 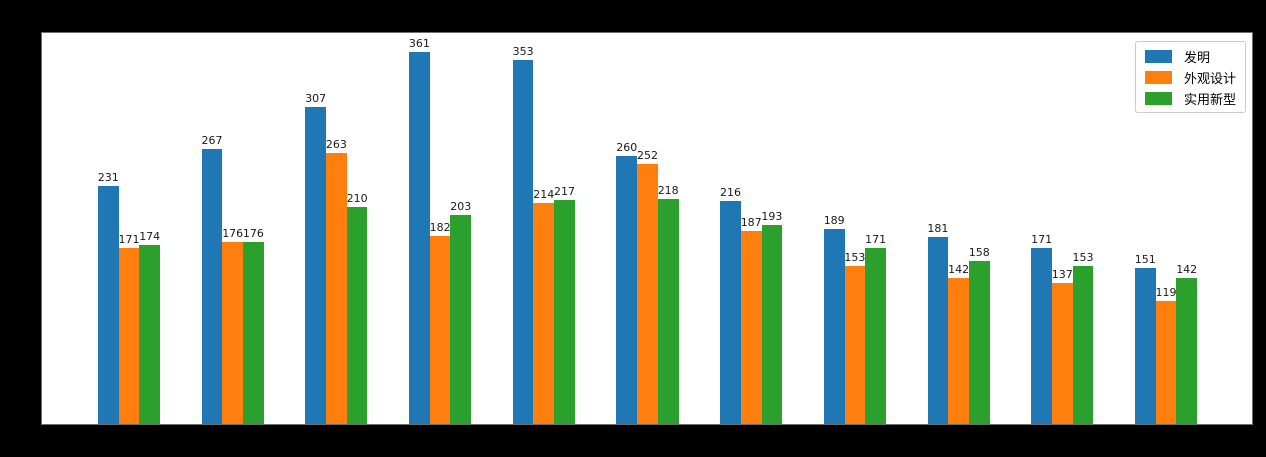 What do you see at coordinates (1209, 79) in the screenshot?
I see `legend-label: 外观设计` at bounding box center [1209, 79].